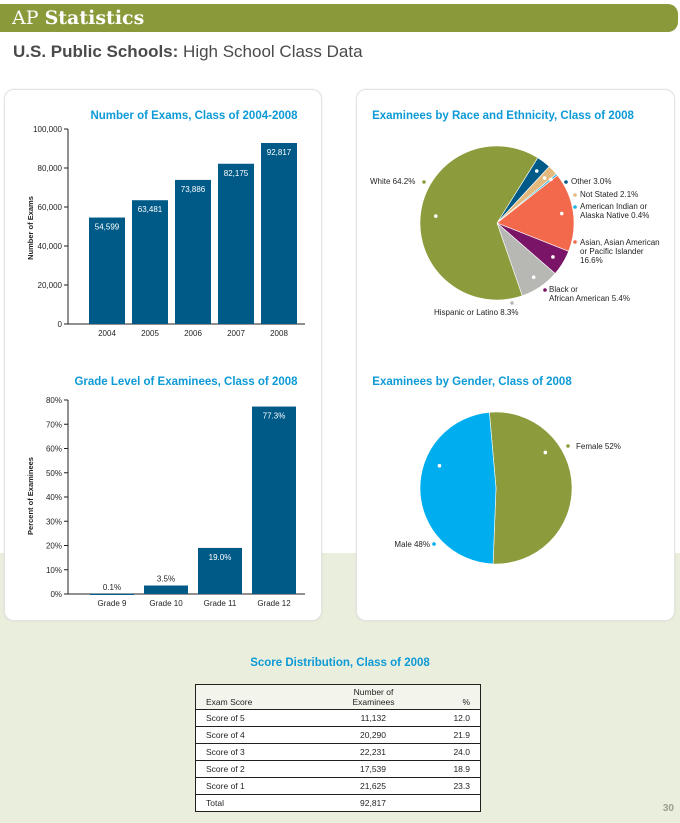 The image size is (680, 823). I want to click on slice-label: 16.6%, so click(591, 260).